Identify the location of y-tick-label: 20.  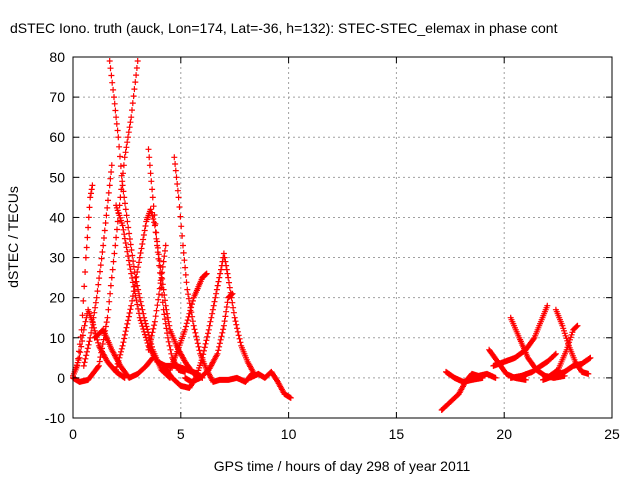
(57, 298).